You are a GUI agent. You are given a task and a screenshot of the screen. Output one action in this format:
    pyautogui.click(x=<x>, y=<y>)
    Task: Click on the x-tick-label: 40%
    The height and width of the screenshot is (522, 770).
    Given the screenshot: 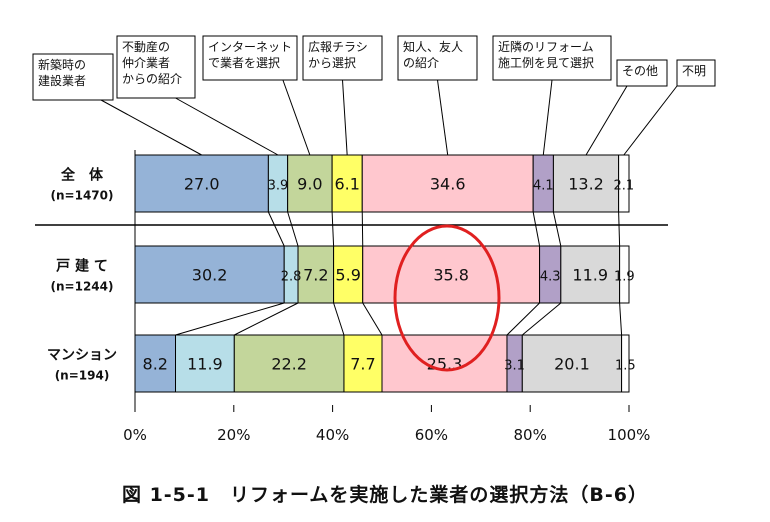 What is the action you would take?
    pyautogui.click(x=332, y=435)
    